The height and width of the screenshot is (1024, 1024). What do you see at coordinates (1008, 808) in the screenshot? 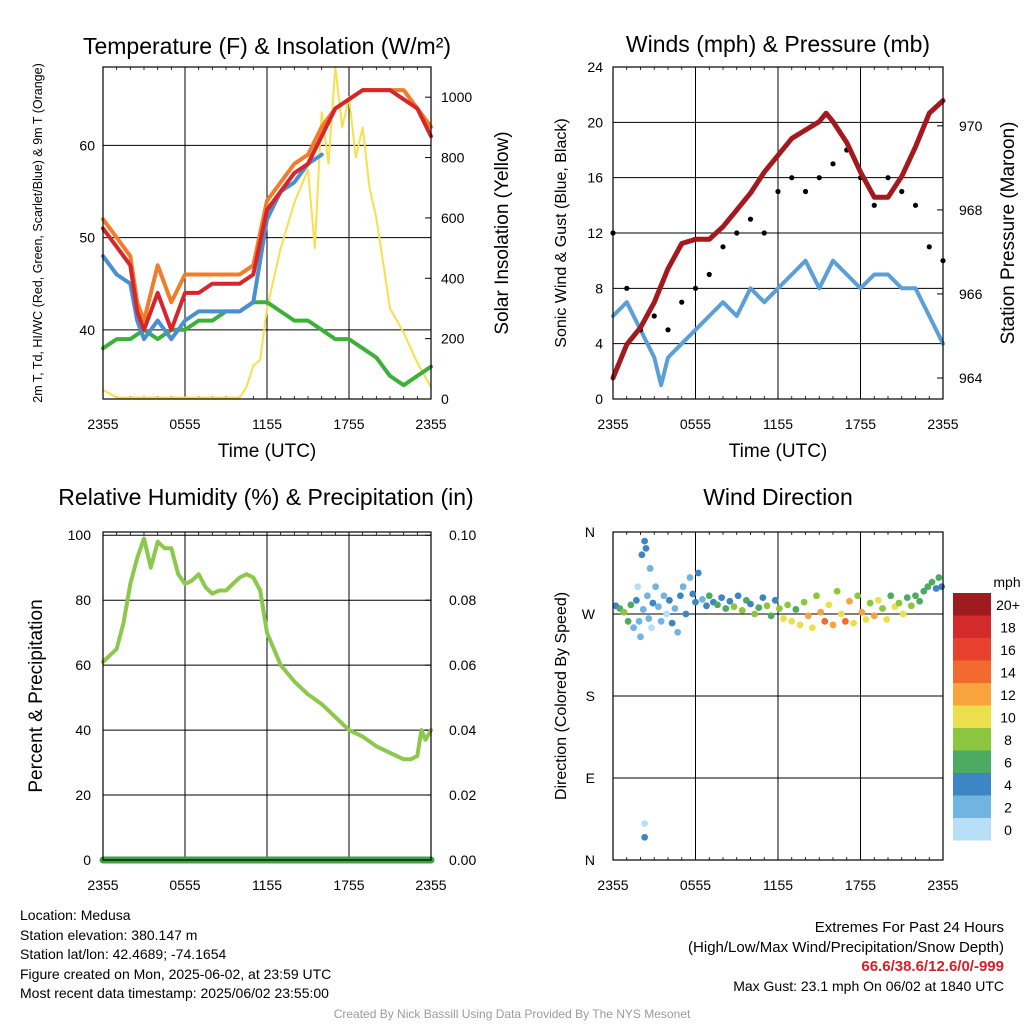
I see `colorbar-label: 2` at bounding box center [1008, 808].